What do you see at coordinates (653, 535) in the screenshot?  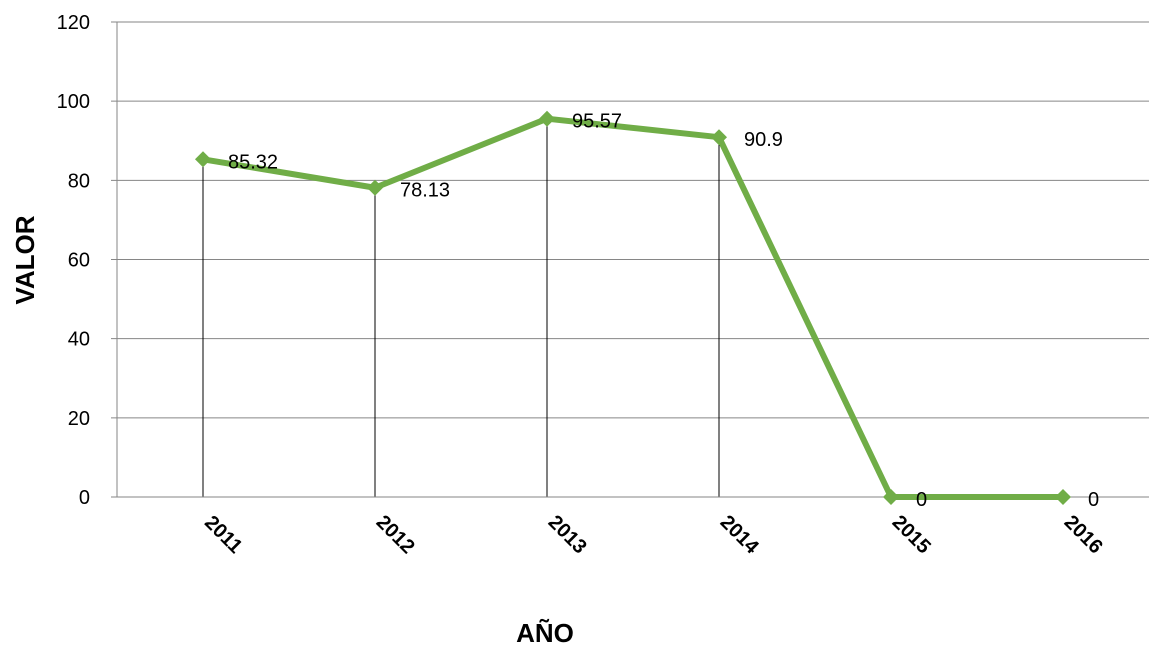 I see `x-axis-ticks: 2011 2012 2013 2014 2015 2016` at bounding box center [653, 535].